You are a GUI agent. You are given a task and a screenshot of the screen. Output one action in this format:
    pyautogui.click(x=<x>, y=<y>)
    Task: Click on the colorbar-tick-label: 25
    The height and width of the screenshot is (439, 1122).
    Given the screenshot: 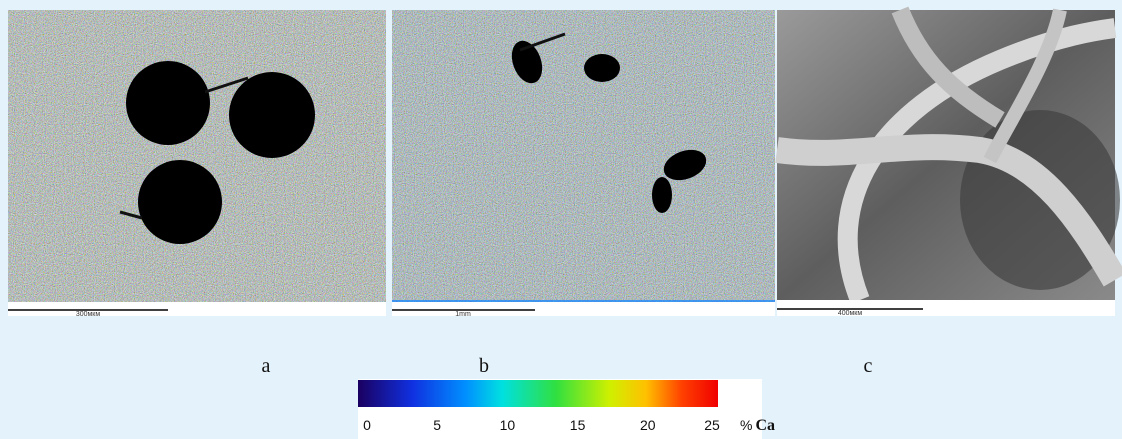 What is the action you would take?
    pyautogui.click(x=712, y=425)
    